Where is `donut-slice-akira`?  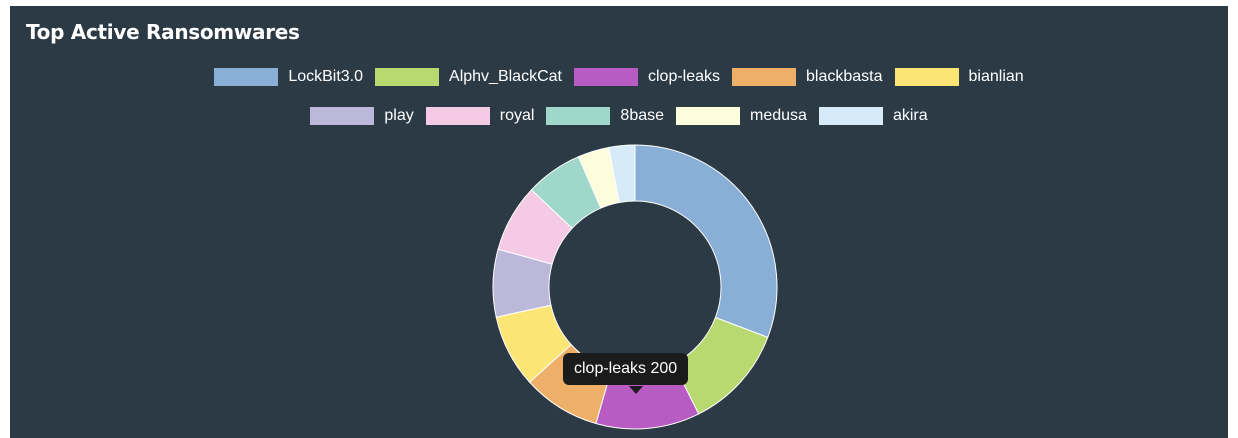
donut-slice-akira is located at coordinates (622, 174).